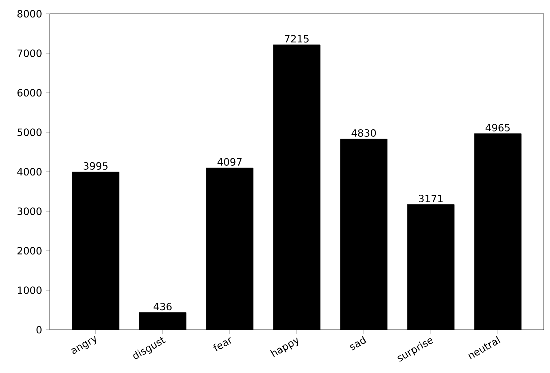  Describe the element at coordinates (39, 330) in the screenshot. I see `y-tick-label: 0` at that location.